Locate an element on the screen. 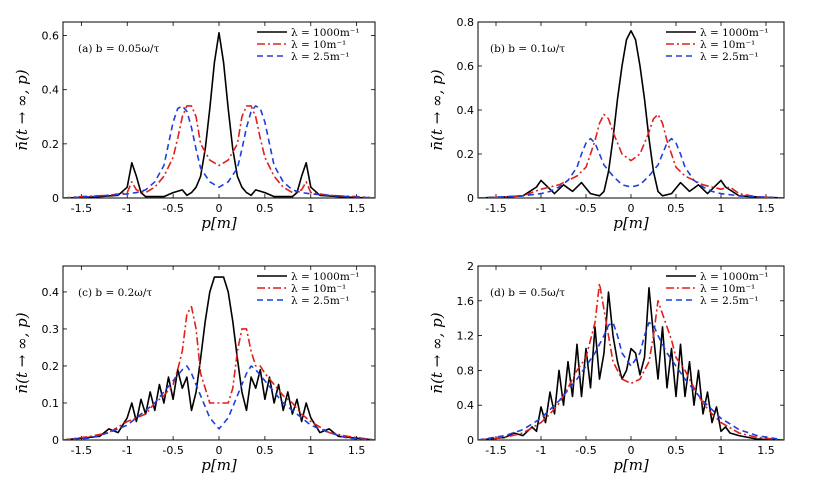 This screenshot has width=830, height=495. y-tick-label: 0.1 is located at coordinates (51, 403).